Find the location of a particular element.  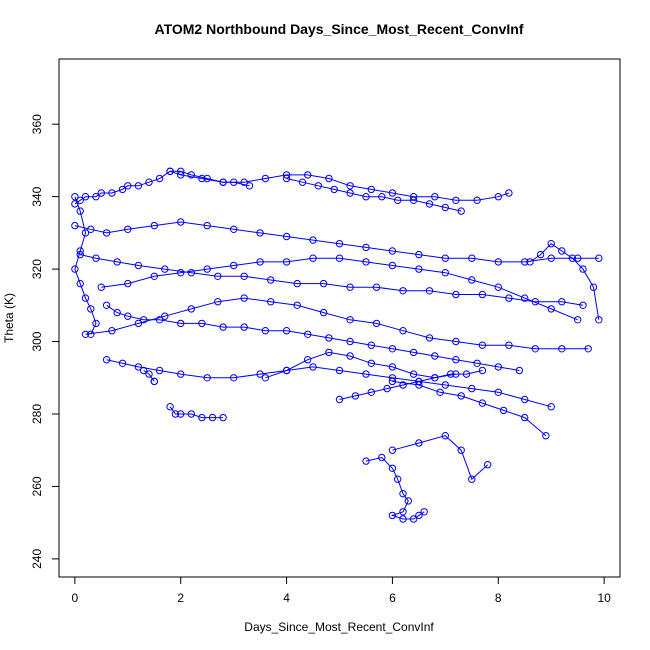

x-tick-label: 2 is located at coordinates (180, 598).